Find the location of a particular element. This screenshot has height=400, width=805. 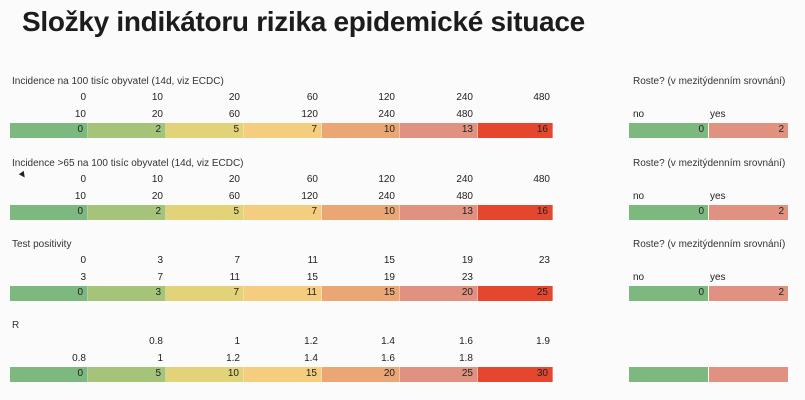

score-cell: 3 is located at coordinates (127, 293).